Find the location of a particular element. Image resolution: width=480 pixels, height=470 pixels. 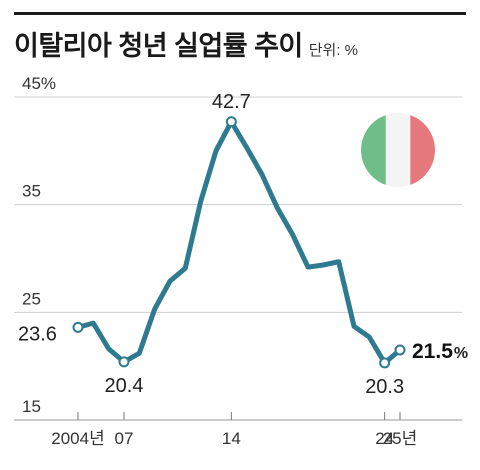

x-tick-label: 25년 is located at coordinates (400, 438).